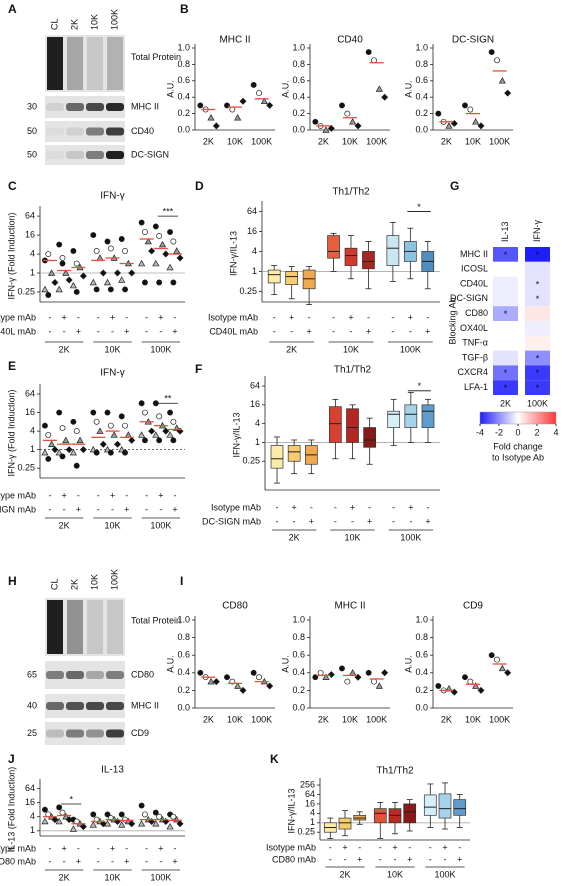 The image size is (567, 886). I want to click on group-label: 10K, so click(395, 874).